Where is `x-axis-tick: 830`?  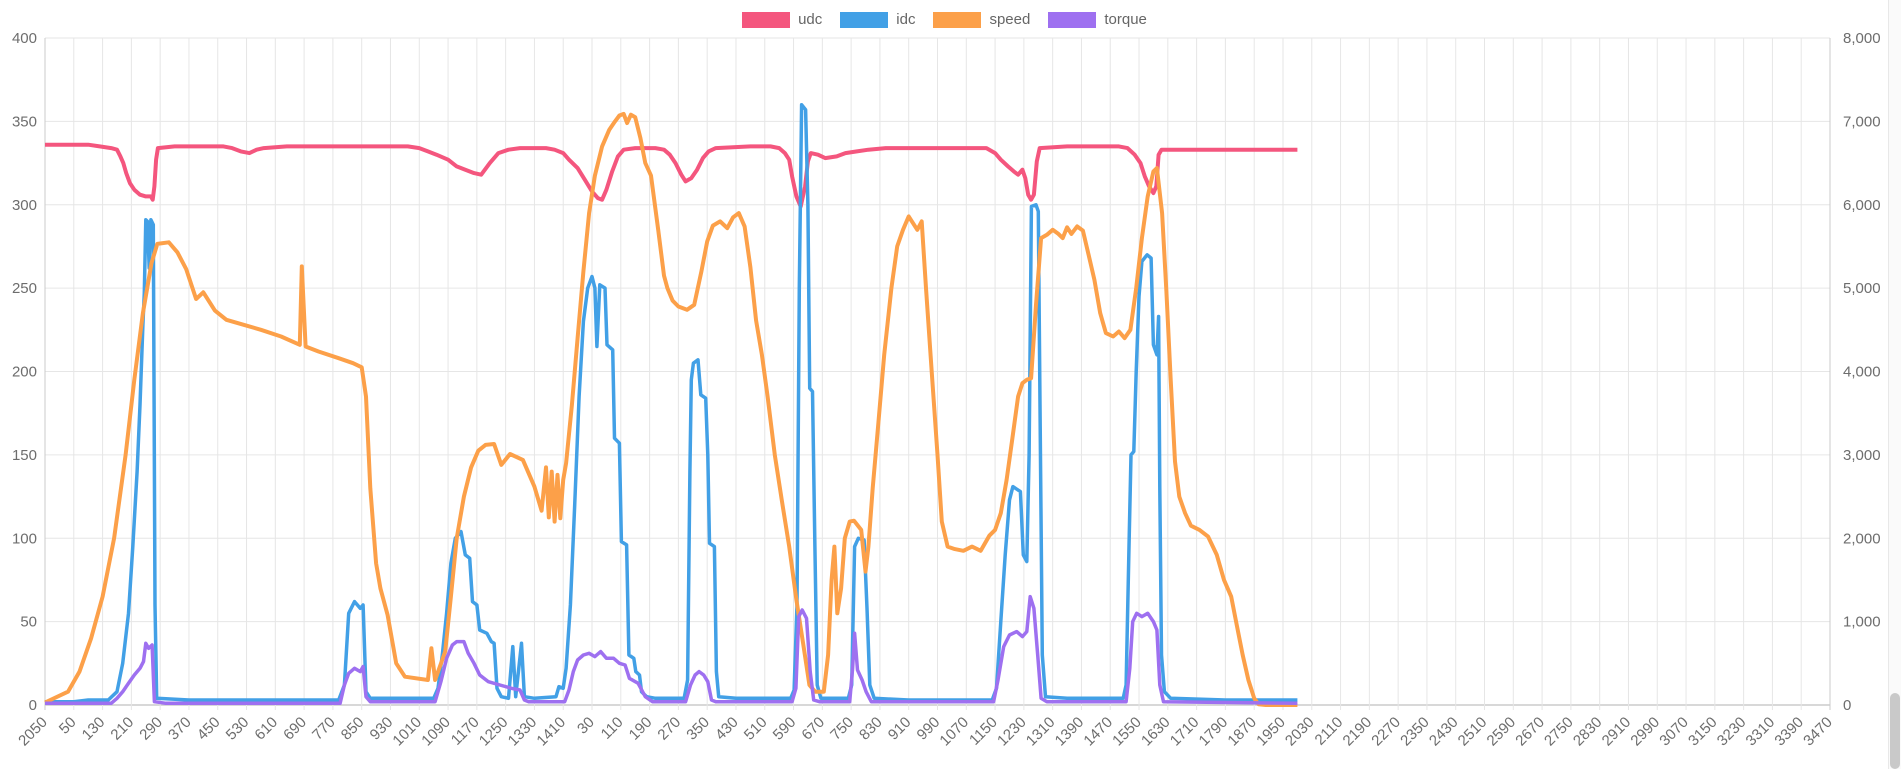
x-axis-tick: 830 is located at coordinates (871, 729).